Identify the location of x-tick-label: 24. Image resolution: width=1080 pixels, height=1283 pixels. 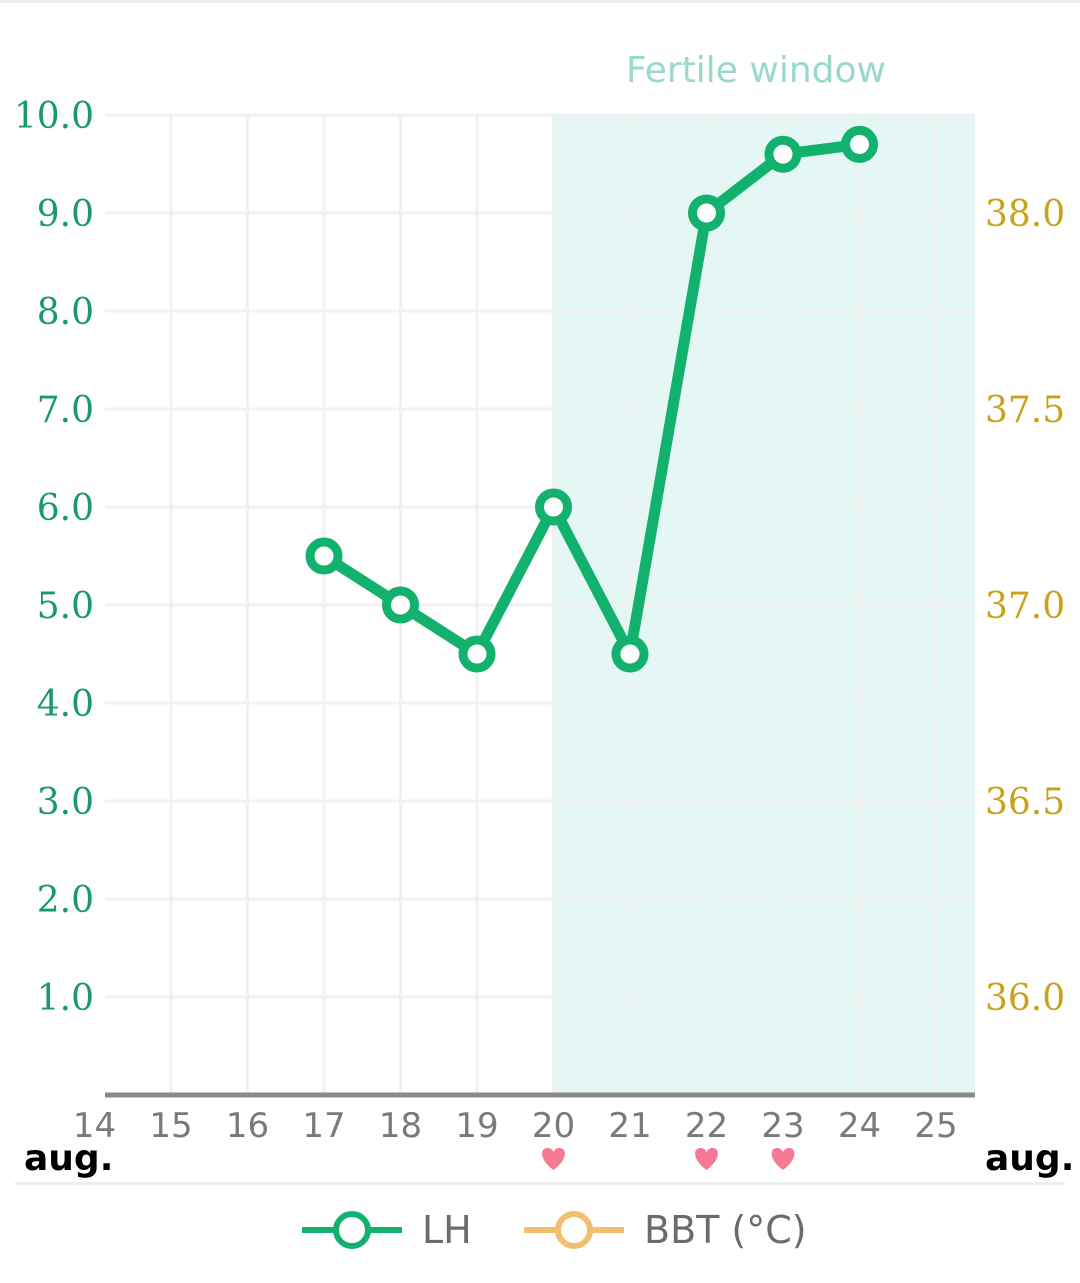
(859, 1126).